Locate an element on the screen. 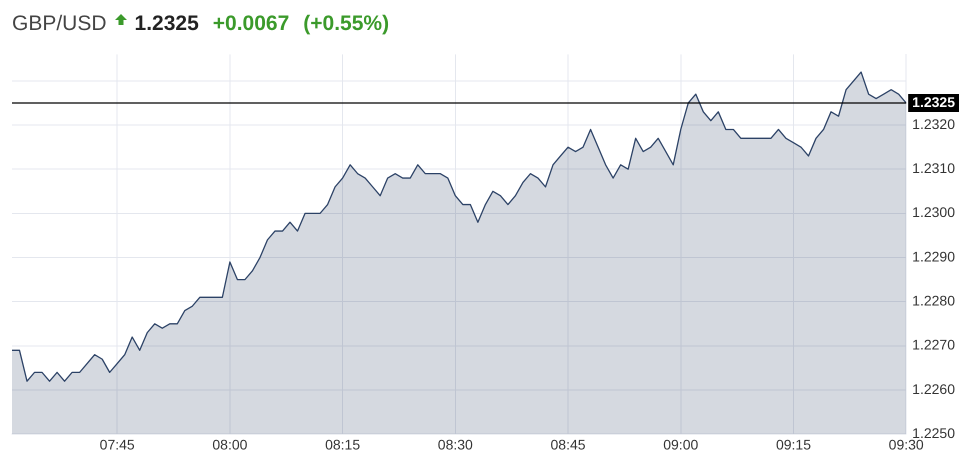  x-tick-label: 08:15 is located at coordinates (342, 444).